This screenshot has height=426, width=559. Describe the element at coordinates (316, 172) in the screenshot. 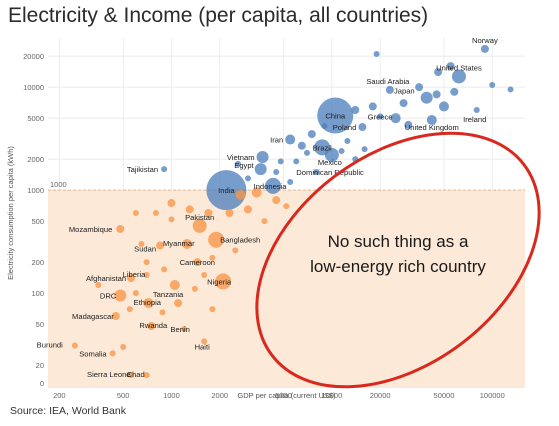

I see `point-dominican-republic` at that location.